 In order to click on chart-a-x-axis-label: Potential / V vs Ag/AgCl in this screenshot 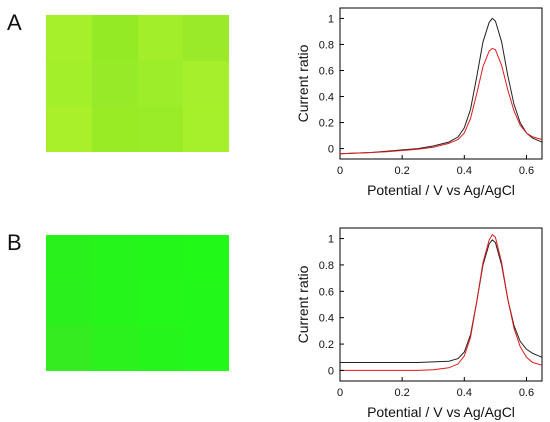, I will do `click(441, 190)`.